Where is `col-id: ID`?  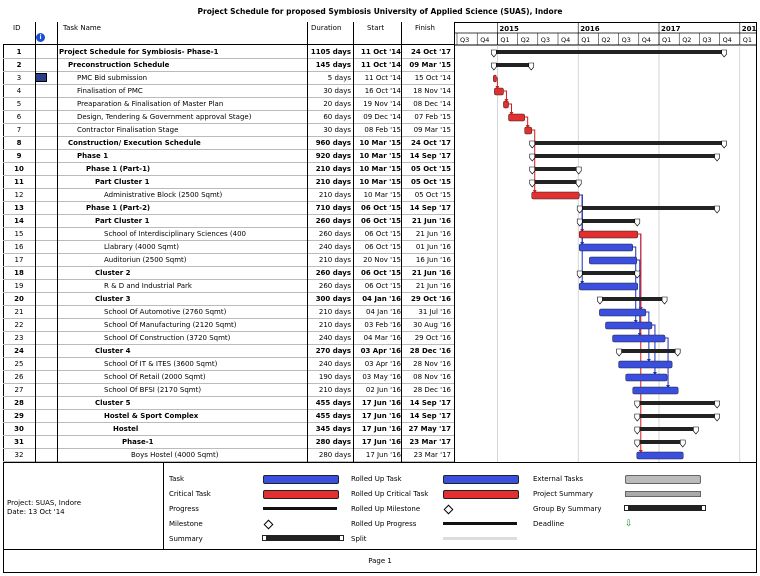
col-id: ID is located at coordinates (17, 28).